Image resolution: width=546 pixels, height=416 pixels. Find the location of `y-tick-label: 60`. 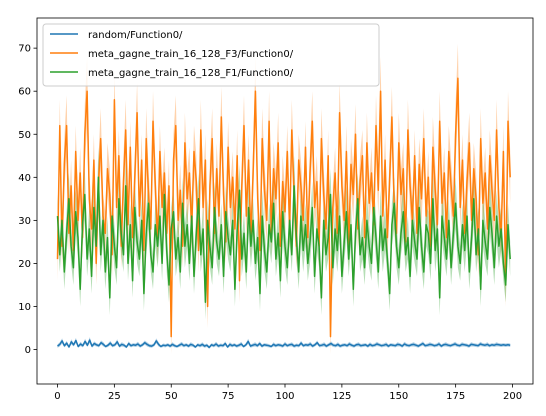

y-tick-label: 60 is located at coordinates (24, 92).